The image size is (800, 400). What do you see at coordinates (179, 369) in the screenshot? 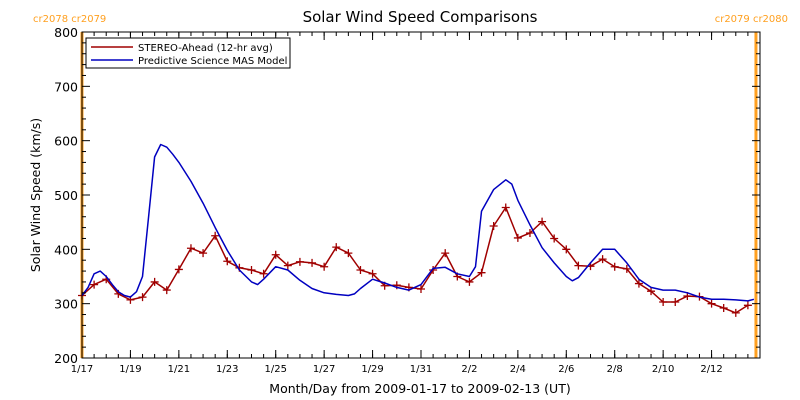
I see `x-tick-label: 1/21` at bounding box center [179, 369].